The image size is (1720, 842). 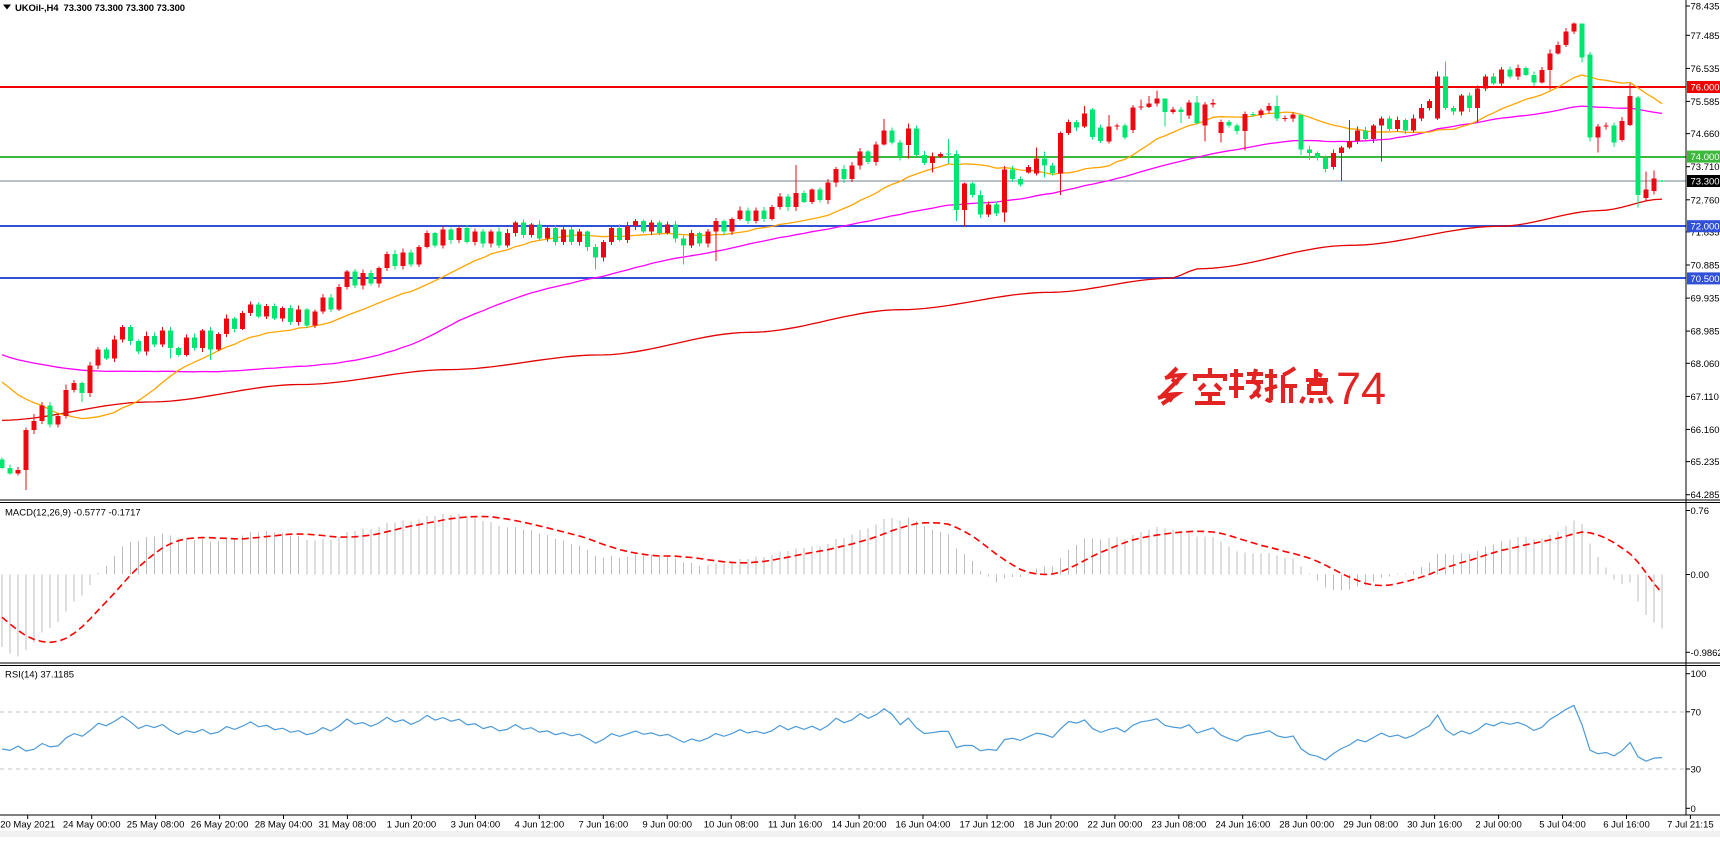 I want to click on svg-text: RSI(14) 37.1185, so click(x=39, y=675).